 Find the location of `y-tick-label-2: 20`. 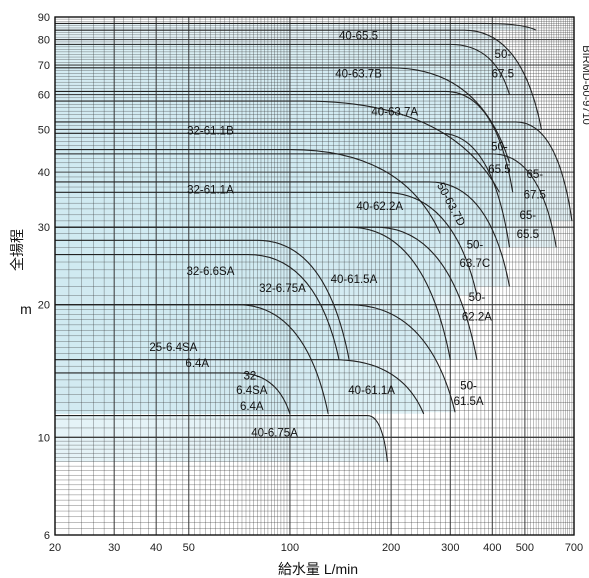

y-tick-label-2: 20 is located at coordinates (44, 306).